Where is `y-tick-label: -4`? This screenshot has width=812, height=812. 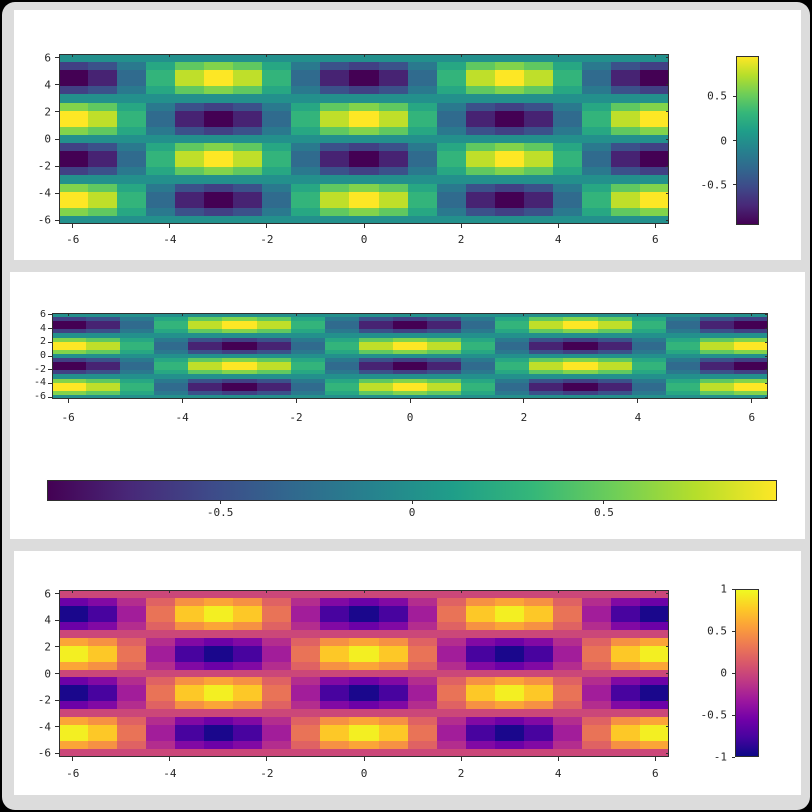 y-tick-label: -4 is located at coordinates (44, 193).